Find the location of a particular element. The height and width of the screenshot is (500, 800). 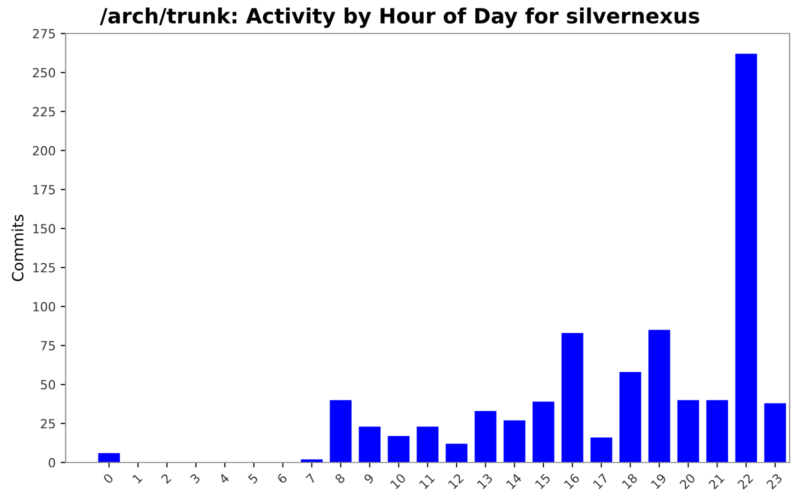

x-tick-label: 3 is located at coordinates (195, 478).